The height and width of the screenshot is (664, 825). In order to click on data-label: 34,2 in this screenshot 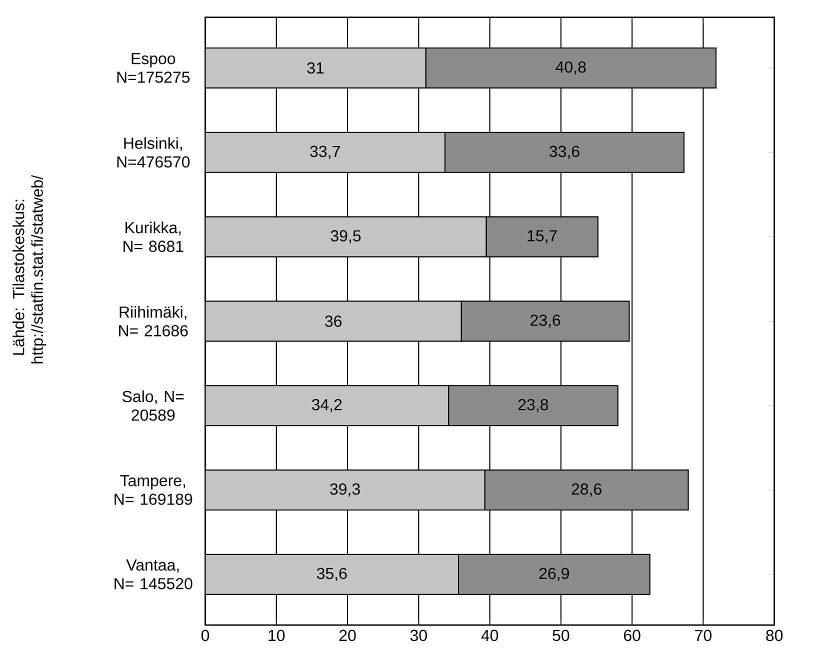, I will do `click(327, 405)`.